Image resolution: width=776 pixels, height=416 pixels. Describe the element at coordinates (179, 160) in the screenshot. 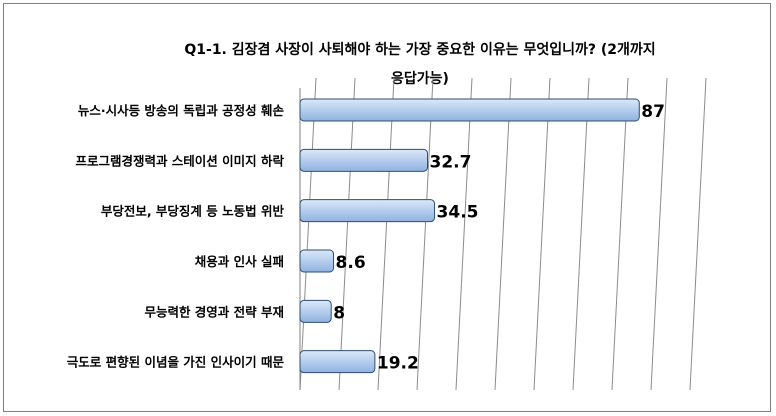

I see `category-label: 프로그램경쟁력과 스테이션 이미지 하락` at that location.